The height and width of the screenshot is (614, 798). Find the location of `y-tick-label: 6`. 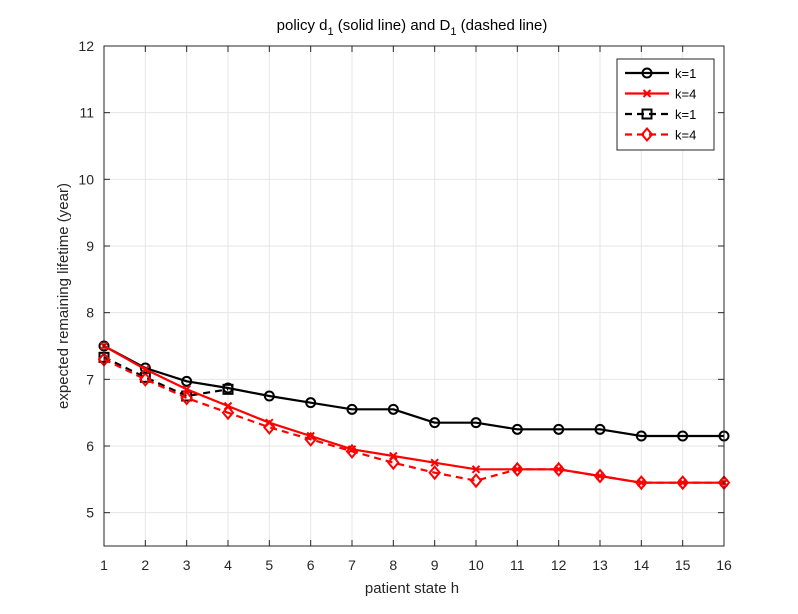

y-tick-label: 6 is located at coordinates (90, 446).